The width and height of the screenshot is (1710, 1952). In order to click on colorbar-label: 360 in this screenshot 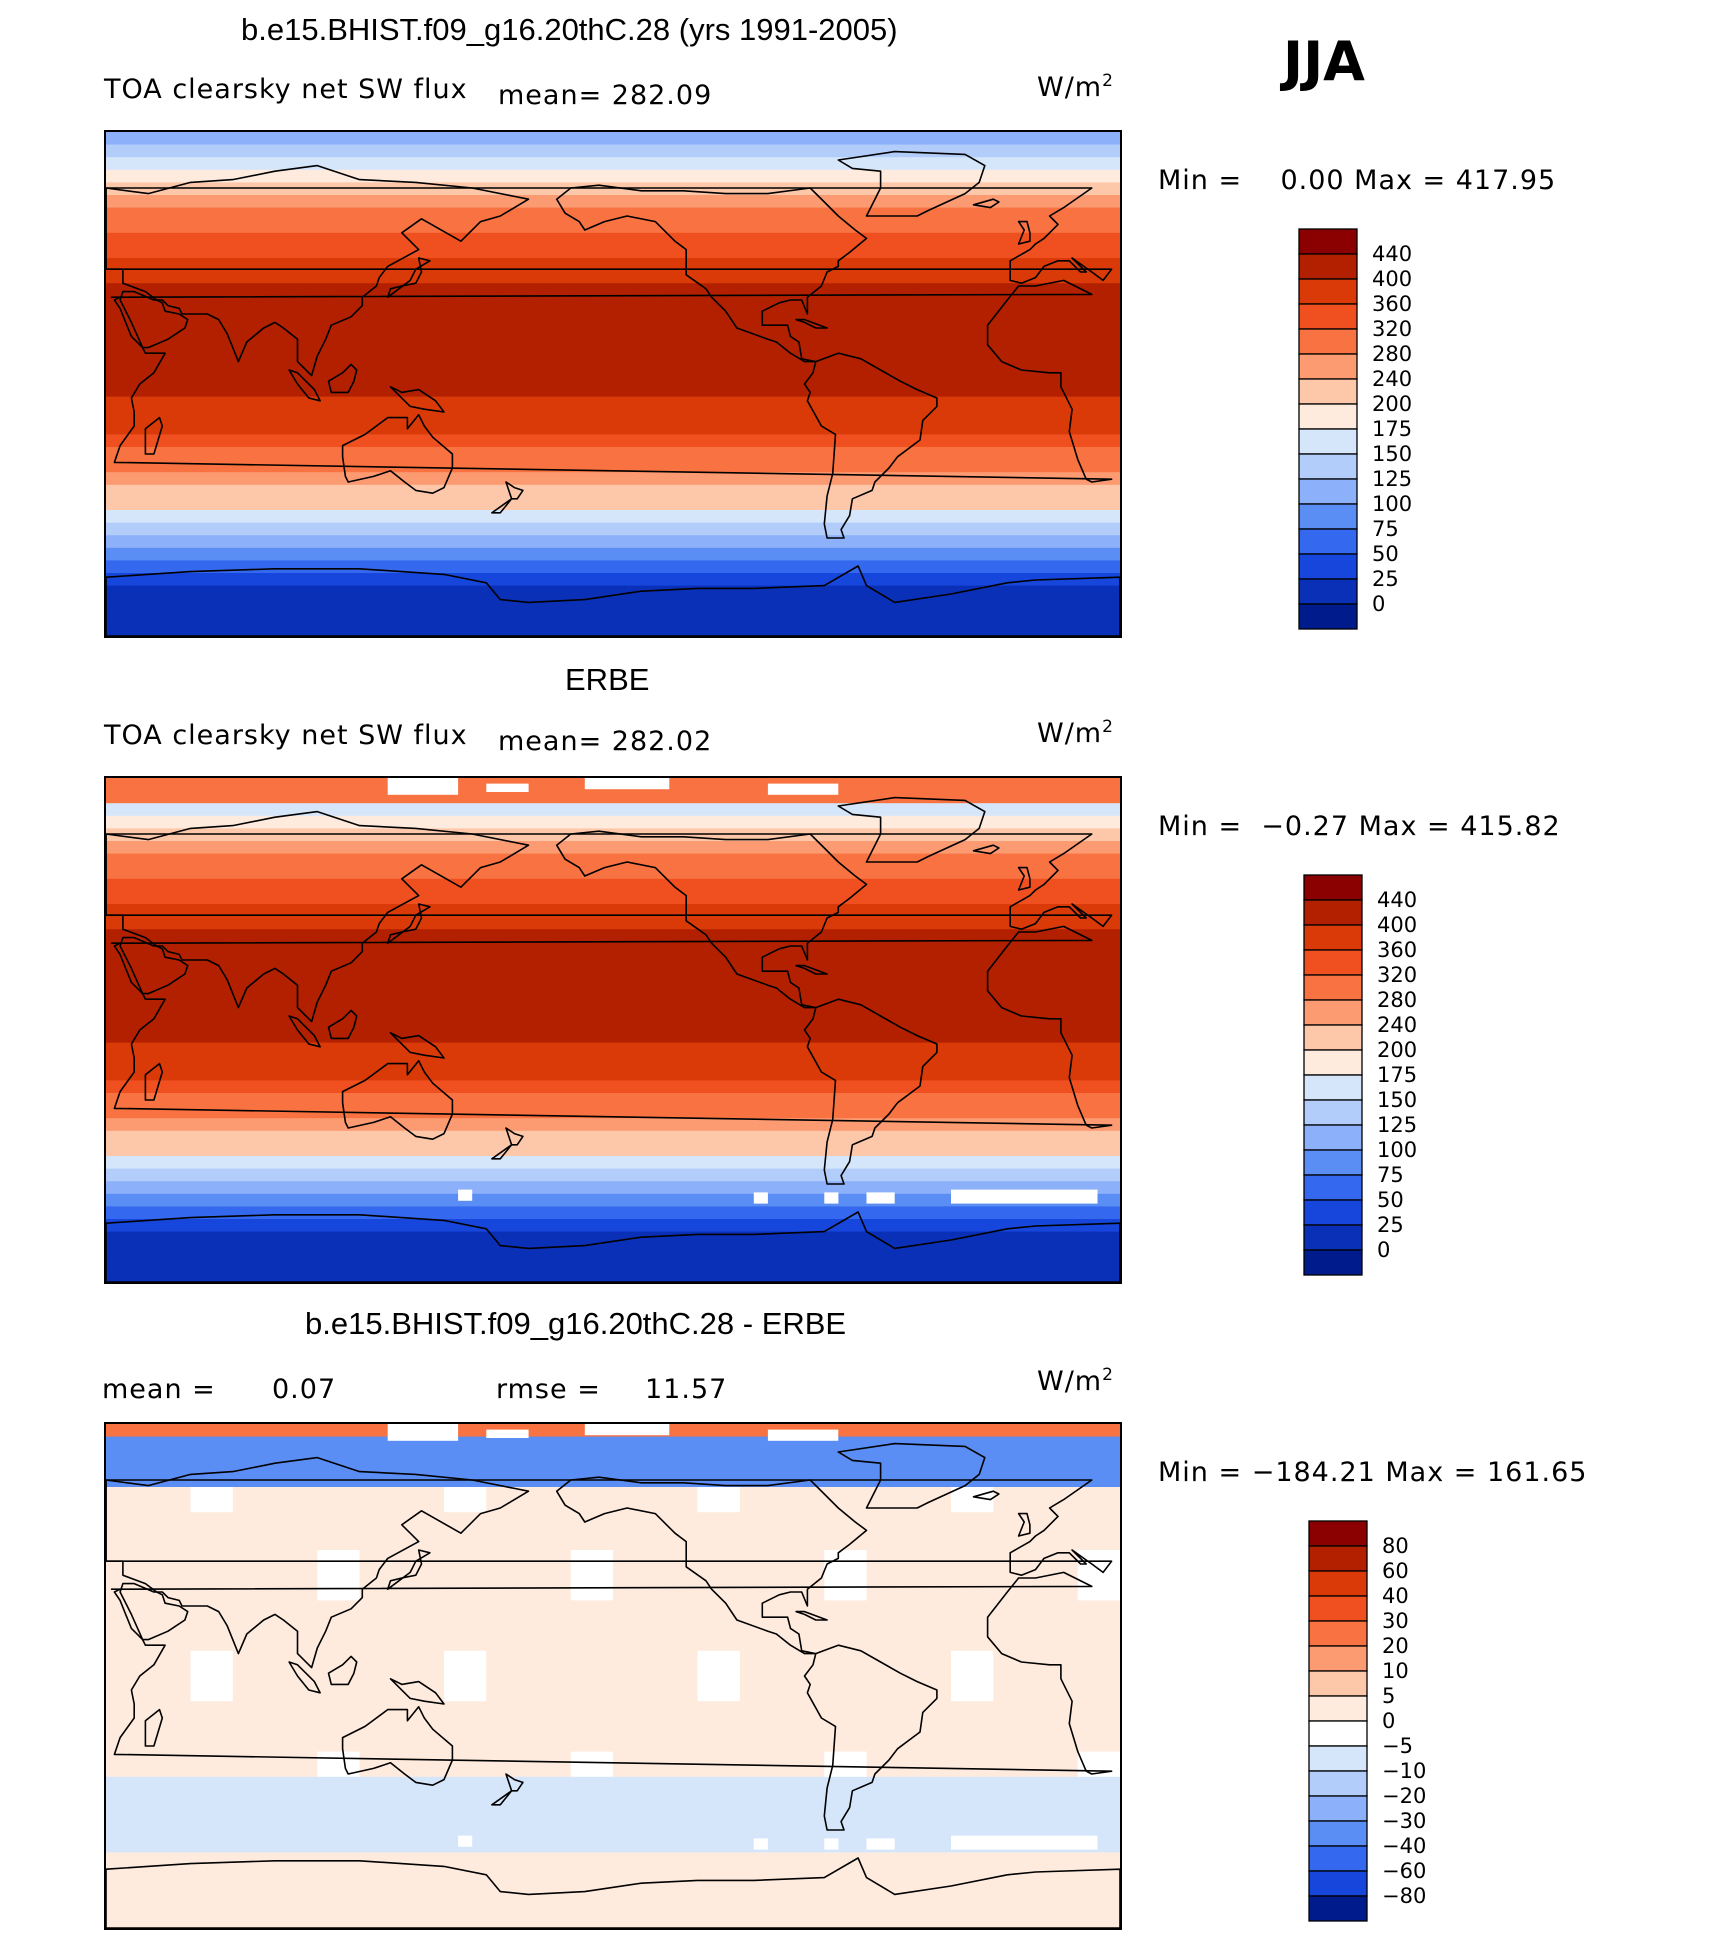, I will do `click(1397, 950)`.